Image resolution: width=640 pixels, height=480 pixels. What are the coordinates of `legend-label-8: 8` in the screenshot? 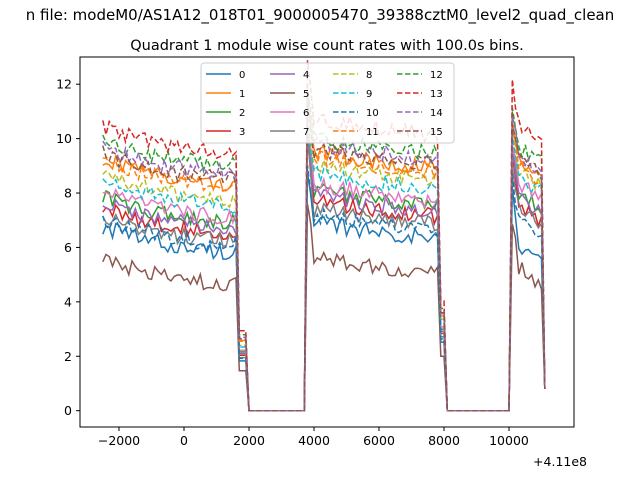 It's located at (369, 75).